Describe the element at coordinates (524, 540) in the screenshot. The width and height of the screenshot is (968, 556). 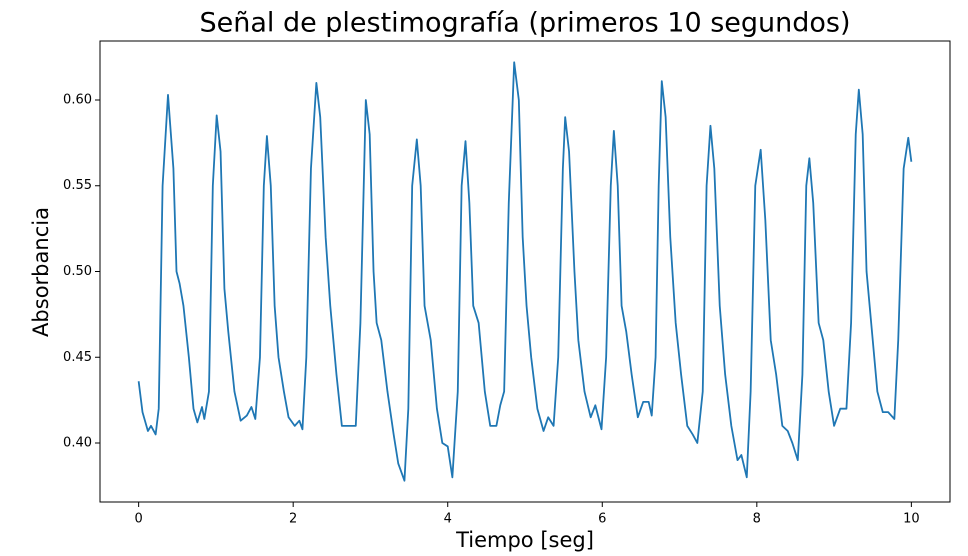
I see `x-axis-label: Tiempo [seg]` at that location.